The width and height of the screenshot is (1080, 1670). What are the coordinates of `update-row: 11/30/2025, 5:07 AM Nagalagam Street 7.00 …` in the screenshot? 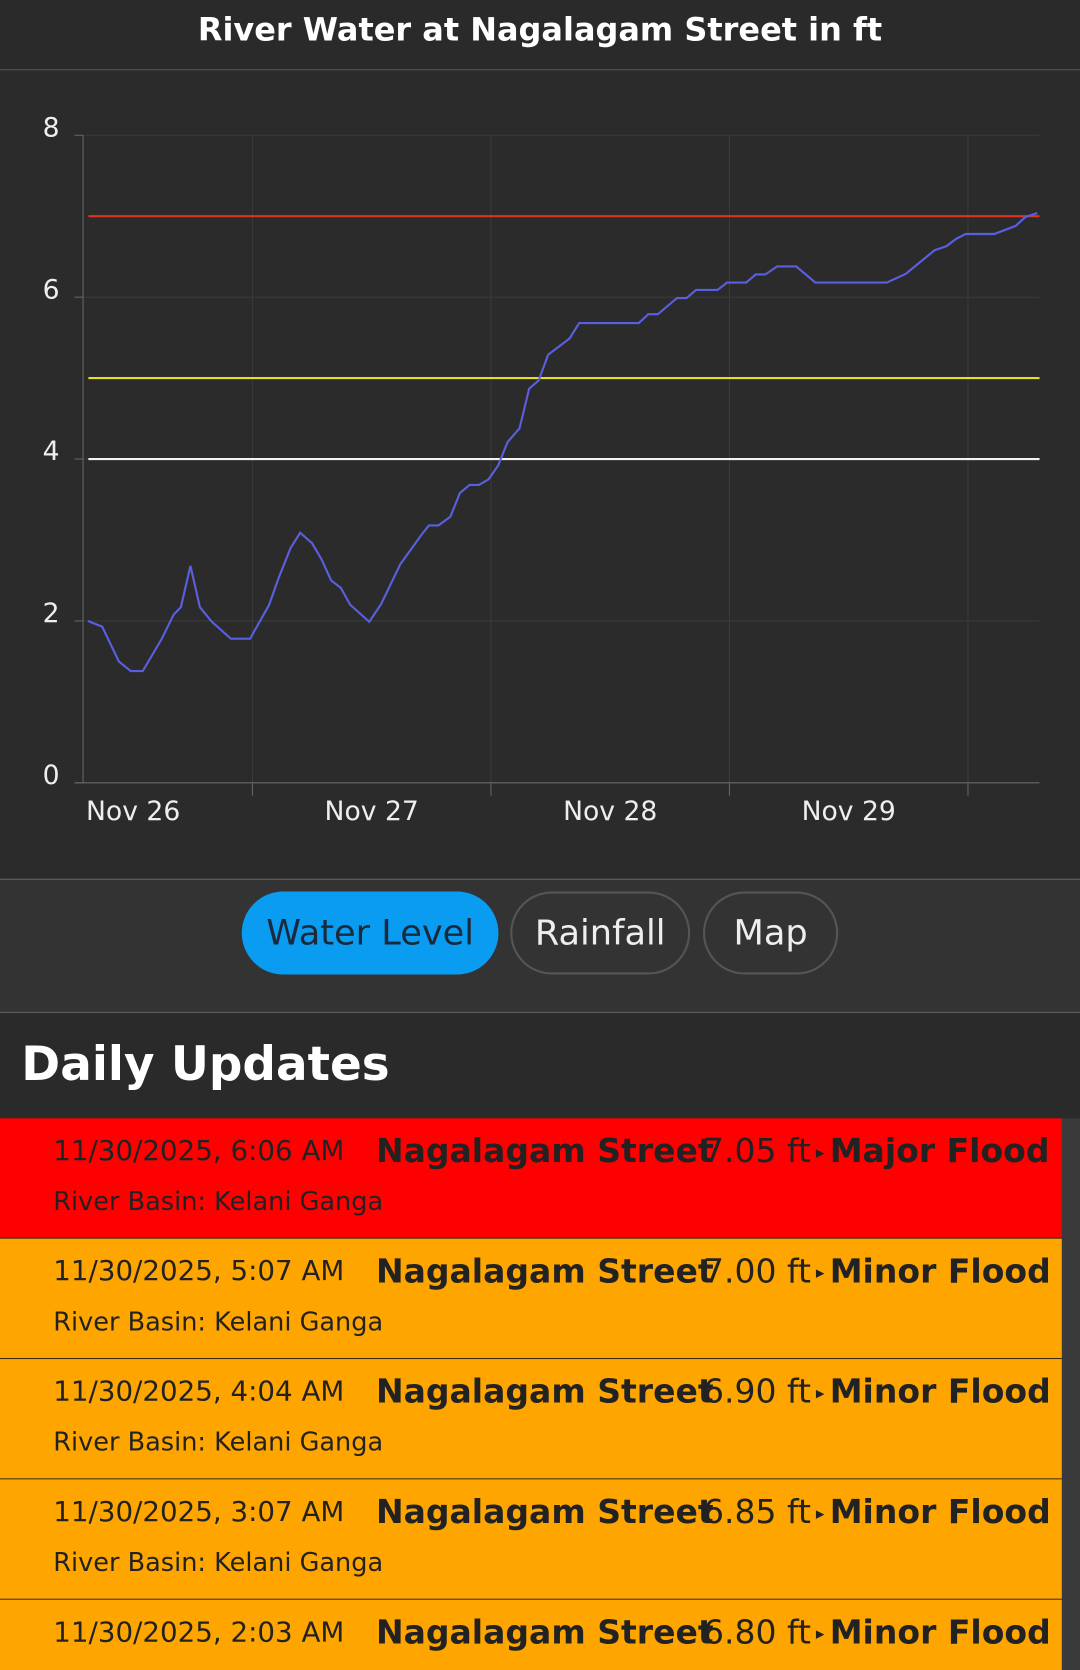 It's located at (531, 1299).